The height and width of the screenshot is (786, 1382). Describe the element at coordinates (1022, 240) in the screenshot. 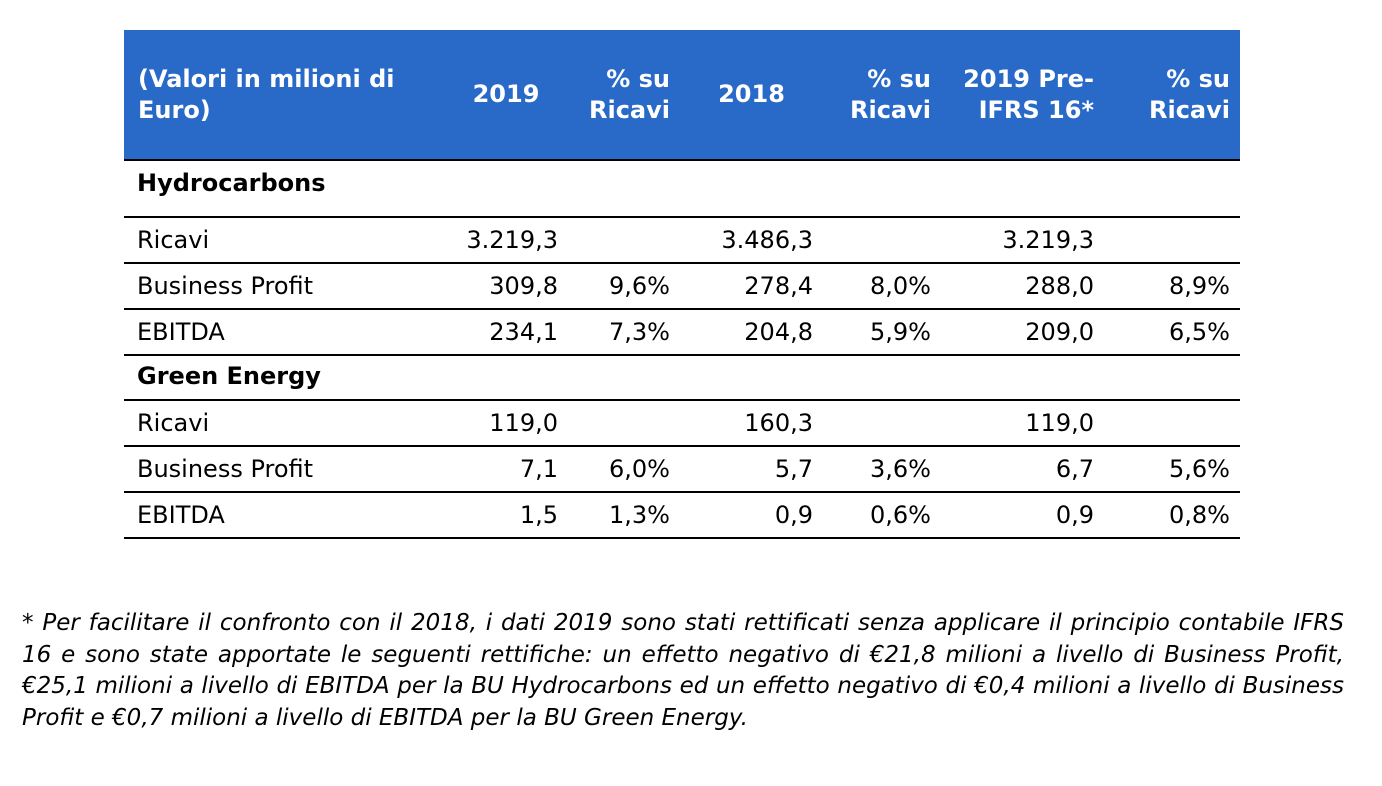

I see `cell-2019-pre: 3.219,3` at that location.